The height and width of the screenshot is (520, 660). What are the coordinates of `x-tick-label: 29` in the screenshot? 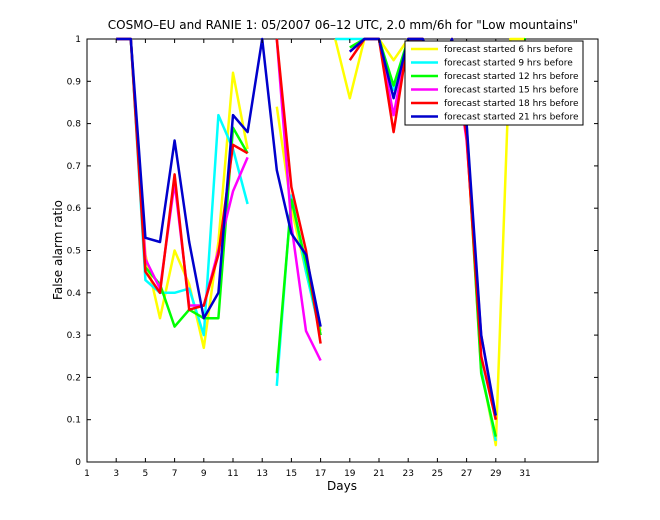 It's located at (496, 474).